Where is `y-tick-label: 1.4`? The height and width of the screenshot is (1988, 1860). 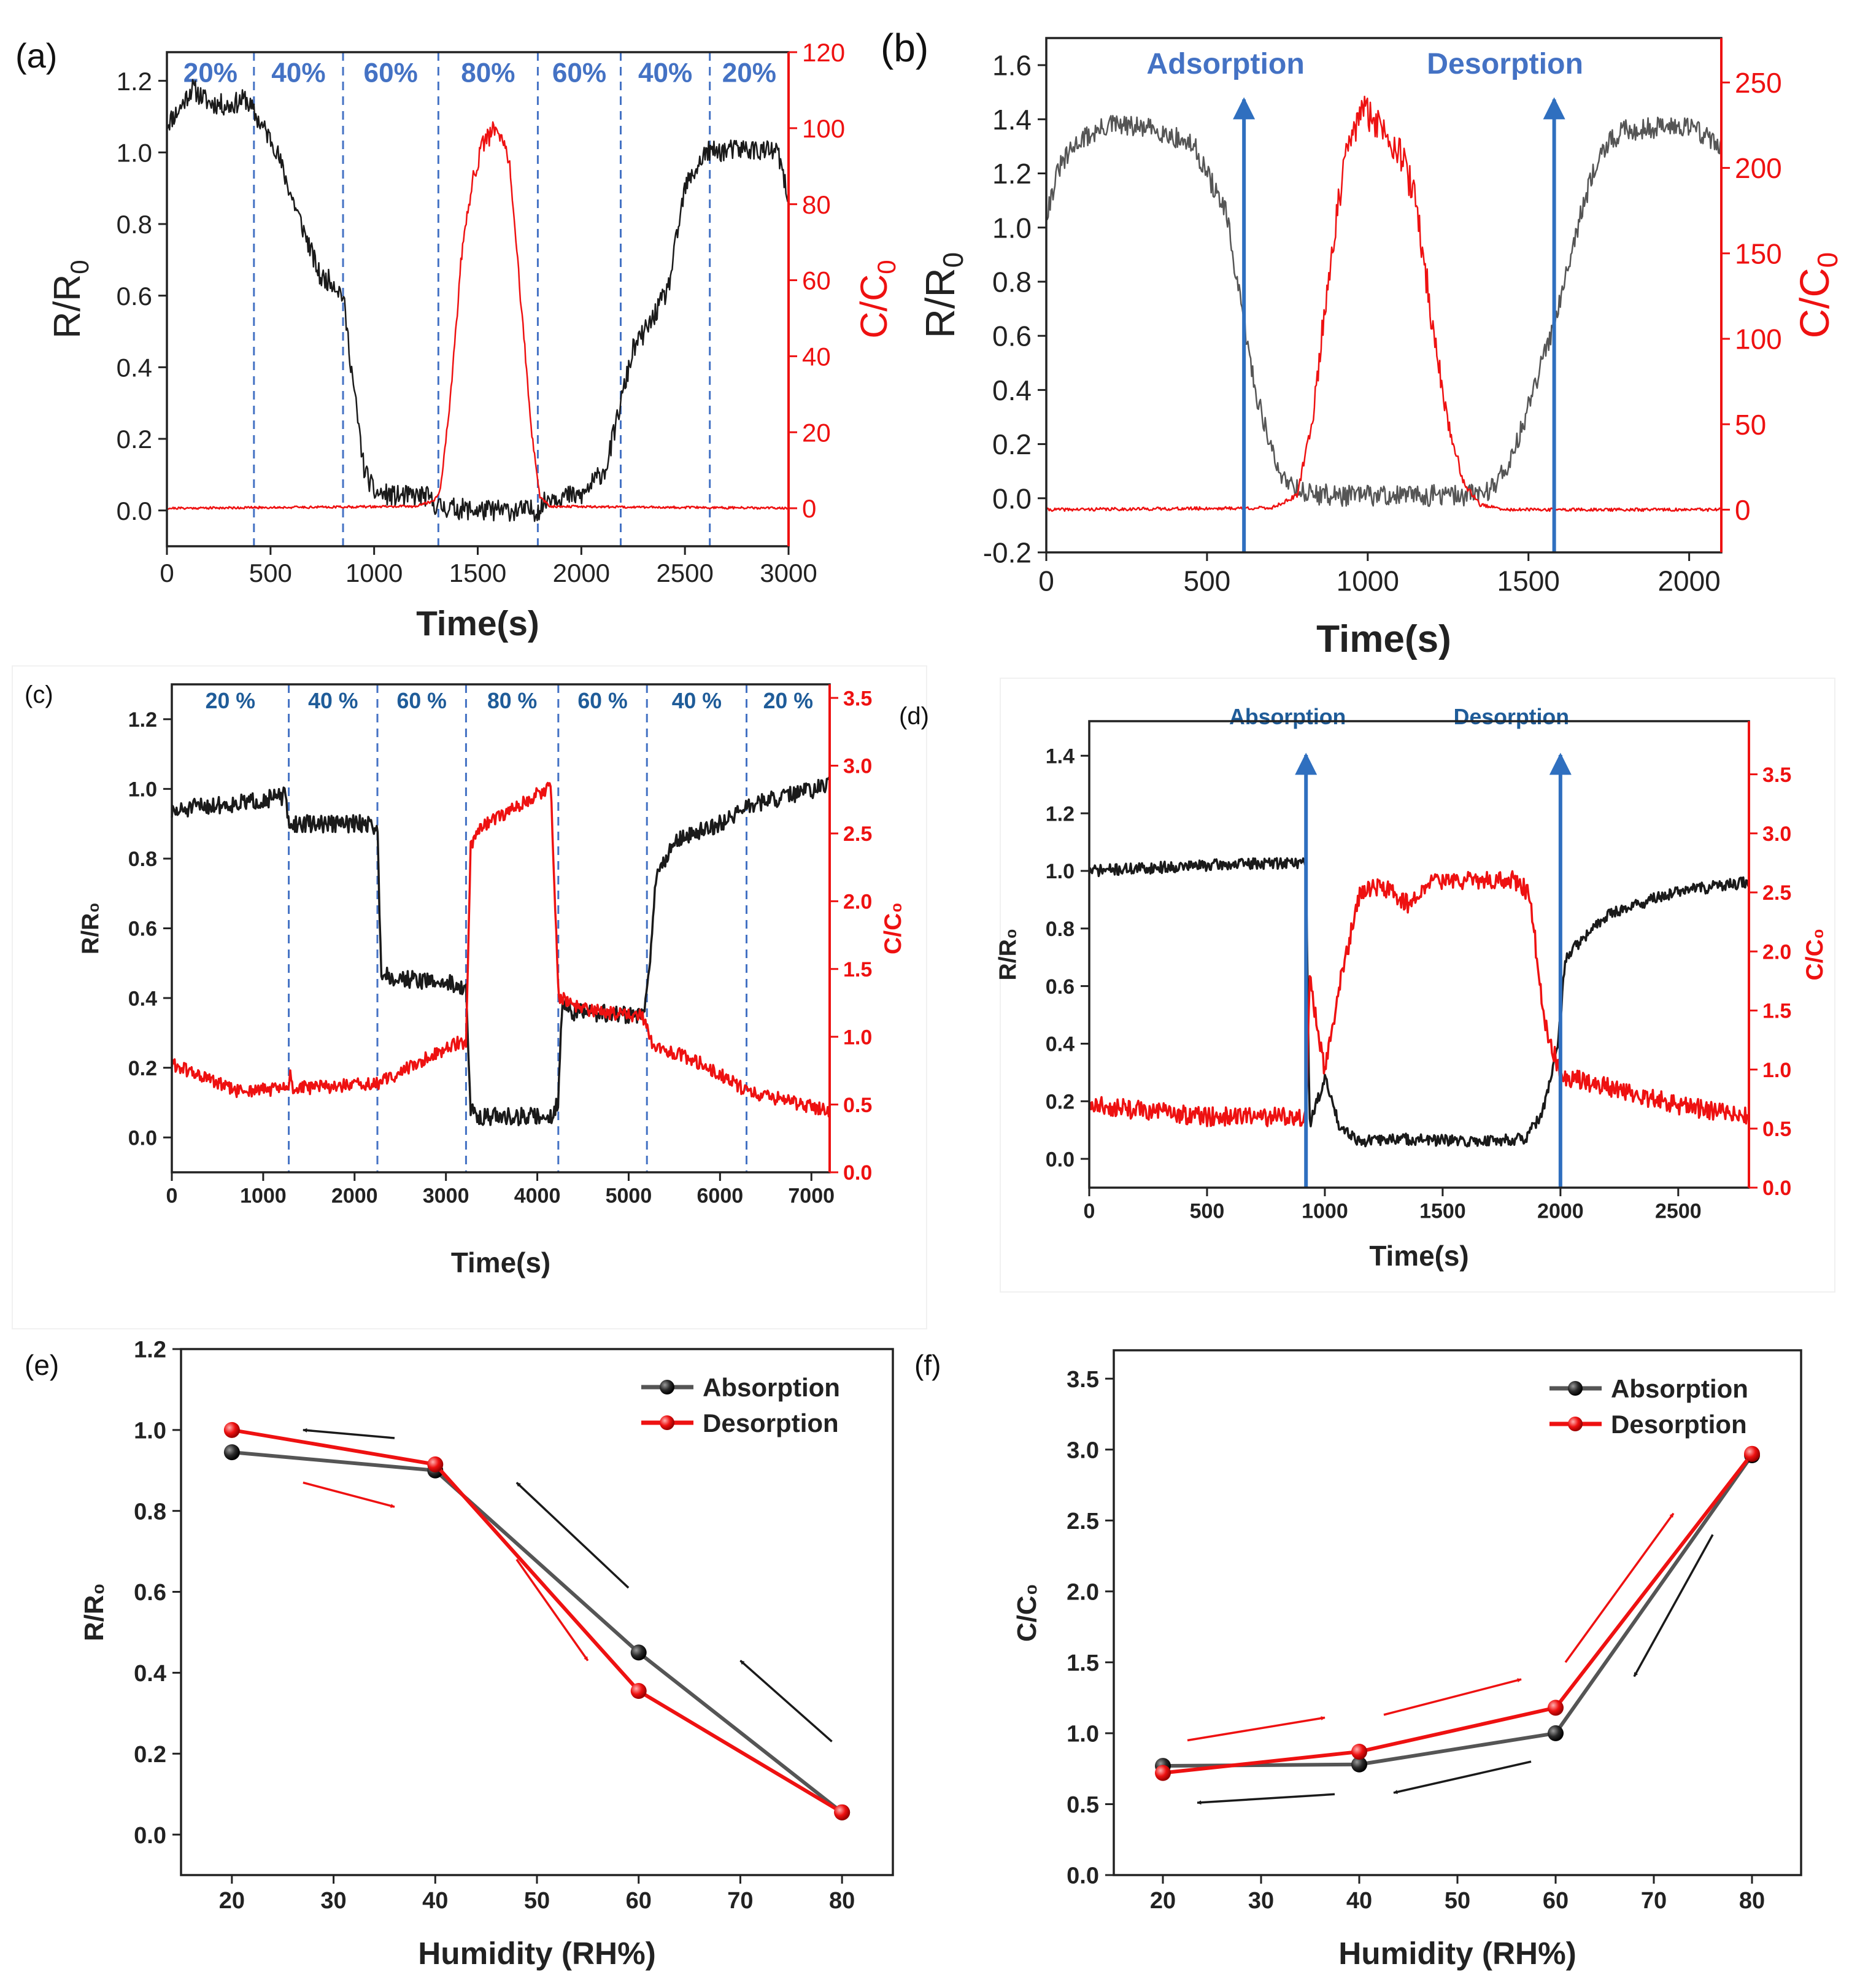
y-tick-label: 1.4 is located at coordinates (1012, 120).